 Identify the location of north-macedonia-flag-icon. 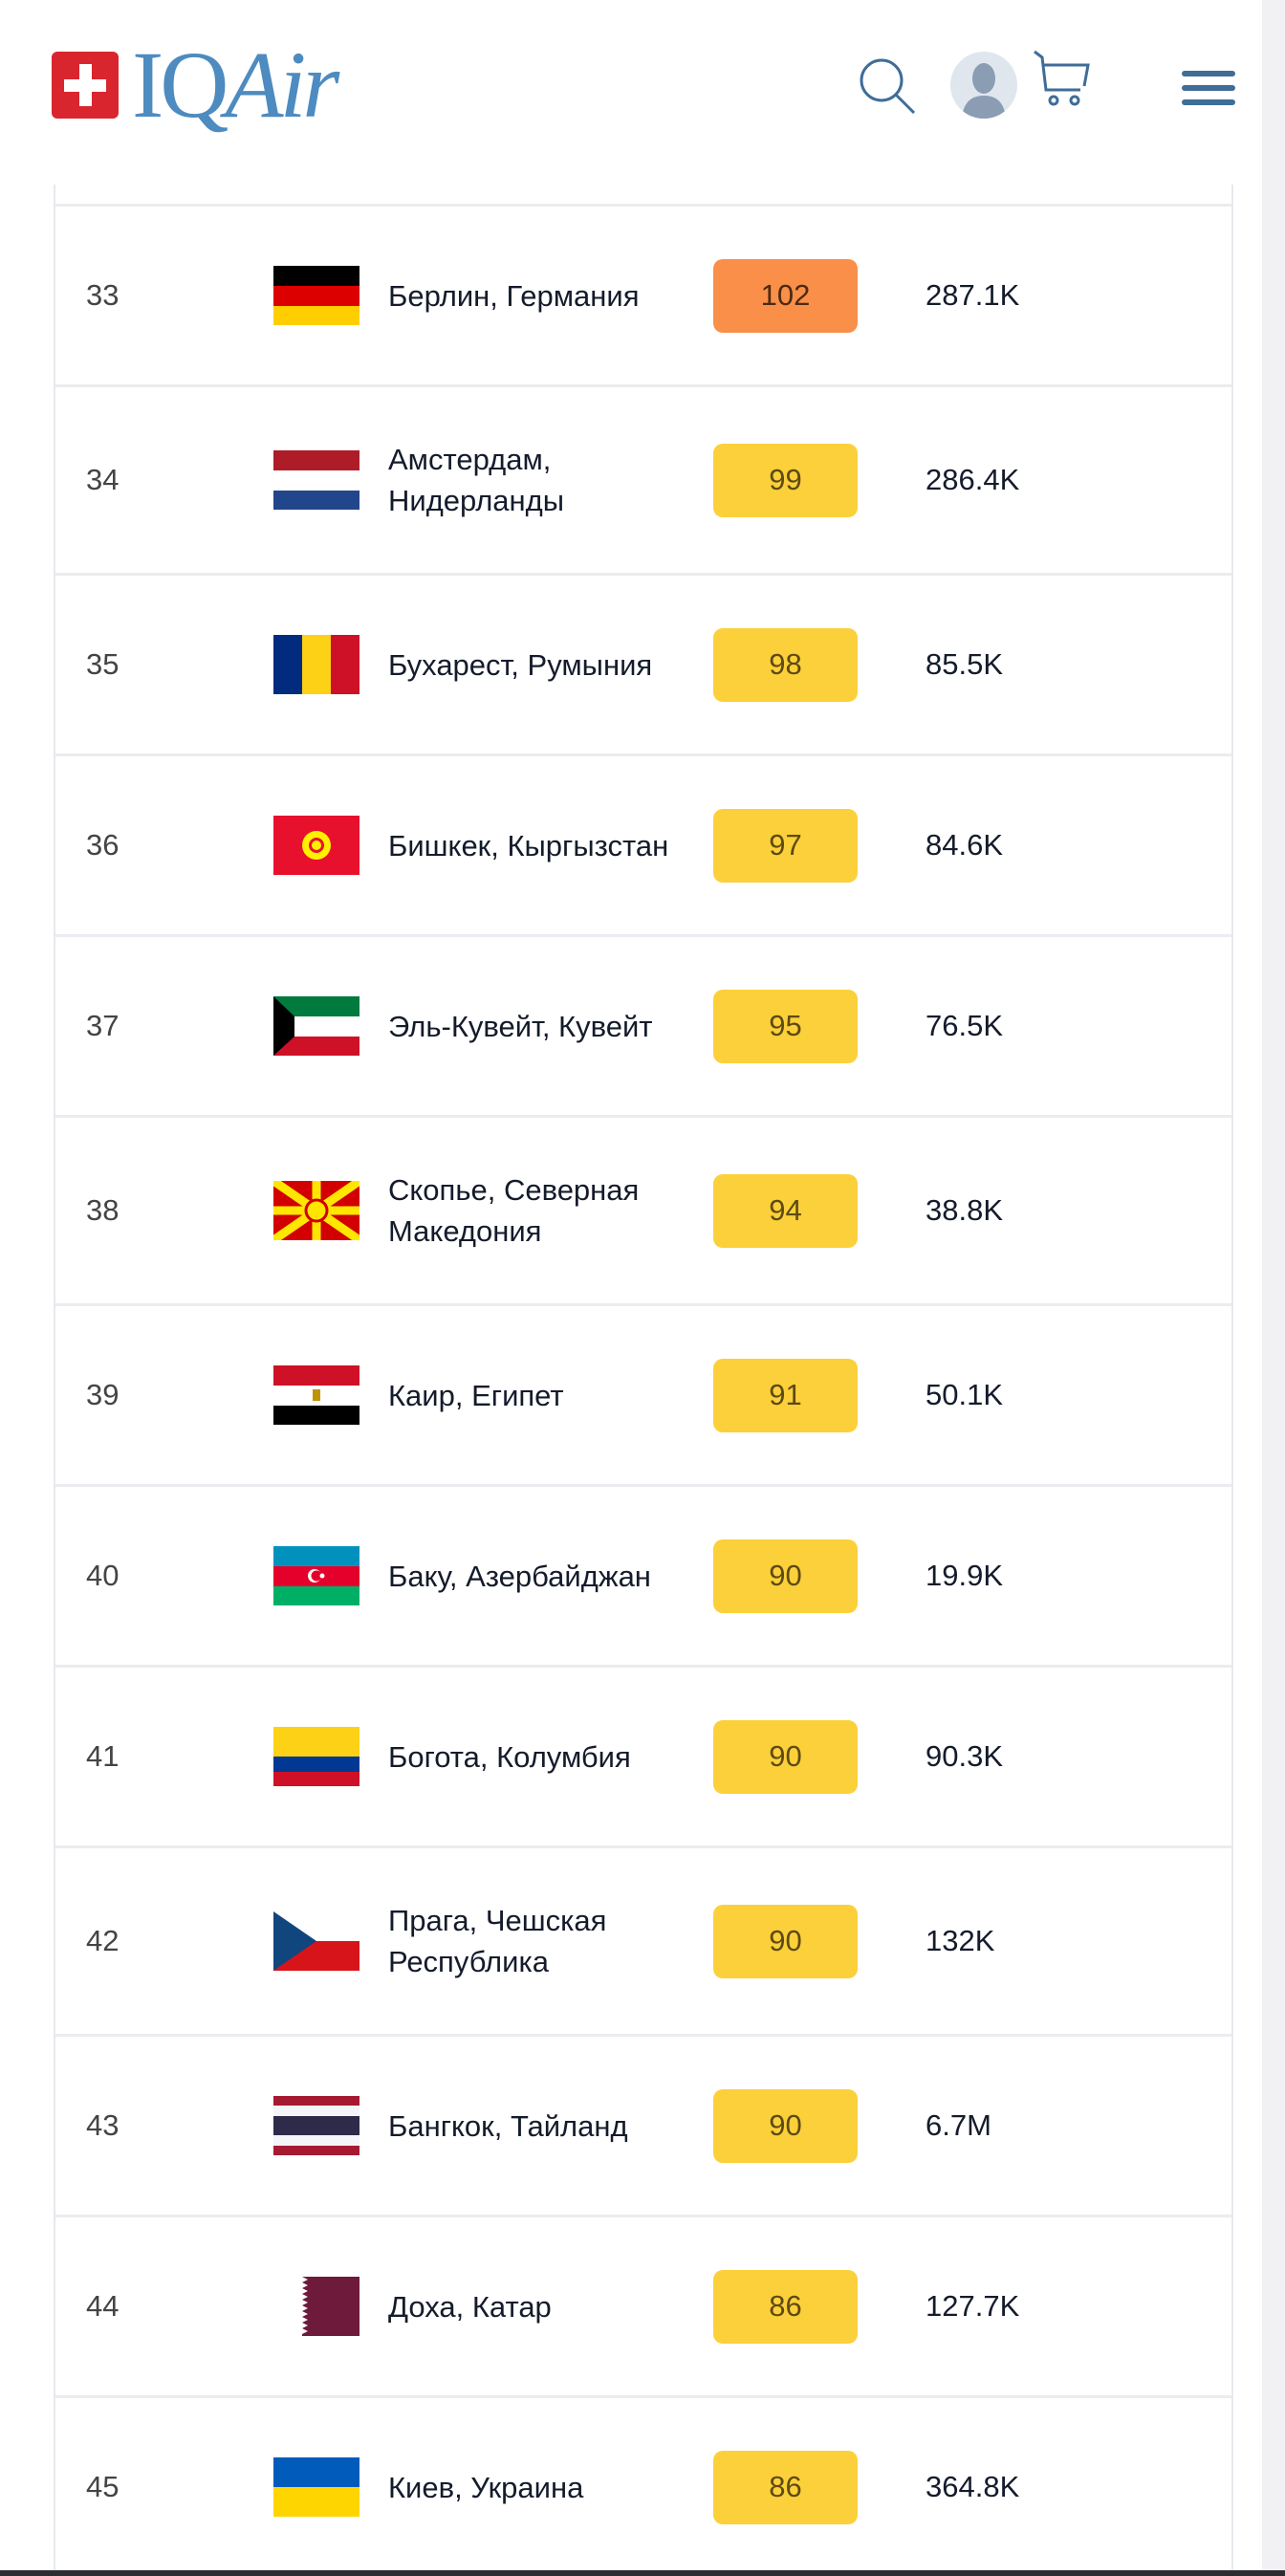
(316, 1210).